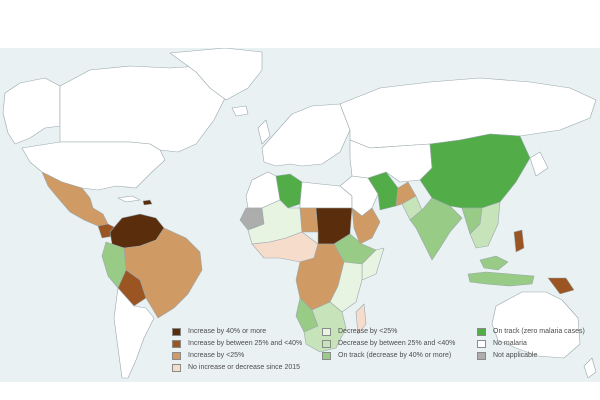  I want to click on region-philippines, so click(519, 241).